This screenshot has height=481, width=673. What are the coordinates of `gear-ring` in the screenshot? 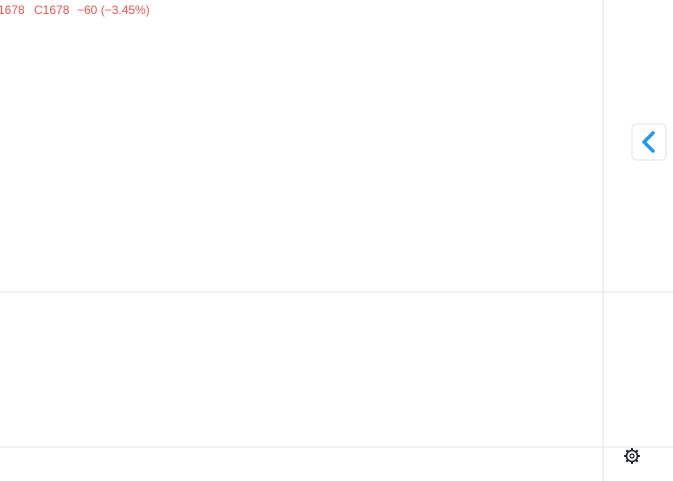 It's located at (632, 456).